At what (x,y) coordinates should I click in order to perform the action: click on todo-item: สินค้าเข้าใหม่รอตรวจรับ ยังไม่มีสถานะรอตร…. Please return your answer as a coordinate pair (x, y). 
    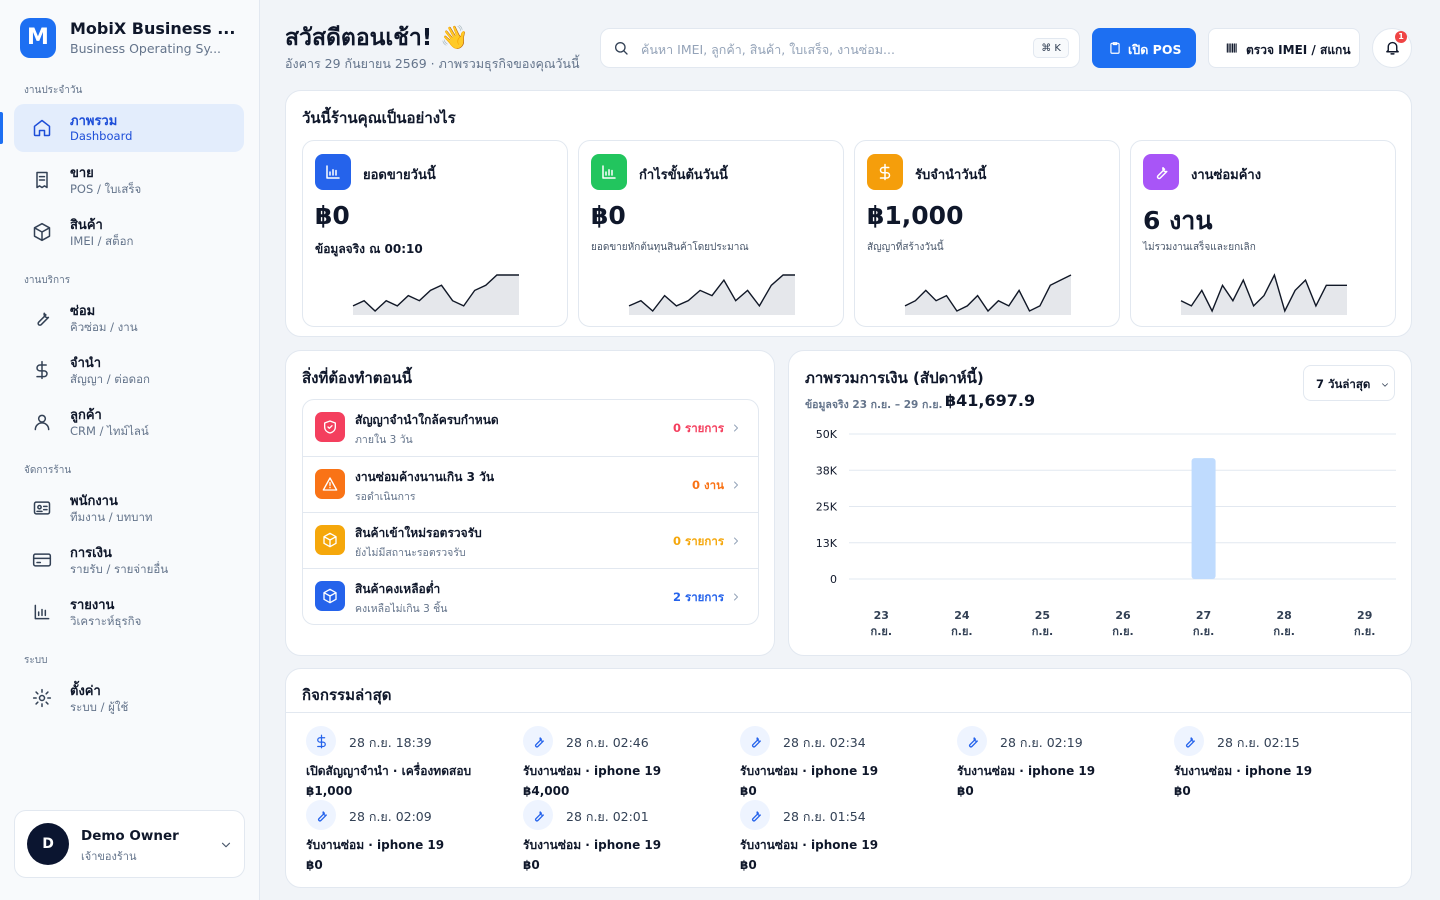
    Looking at the image, I should click on (530, 540).